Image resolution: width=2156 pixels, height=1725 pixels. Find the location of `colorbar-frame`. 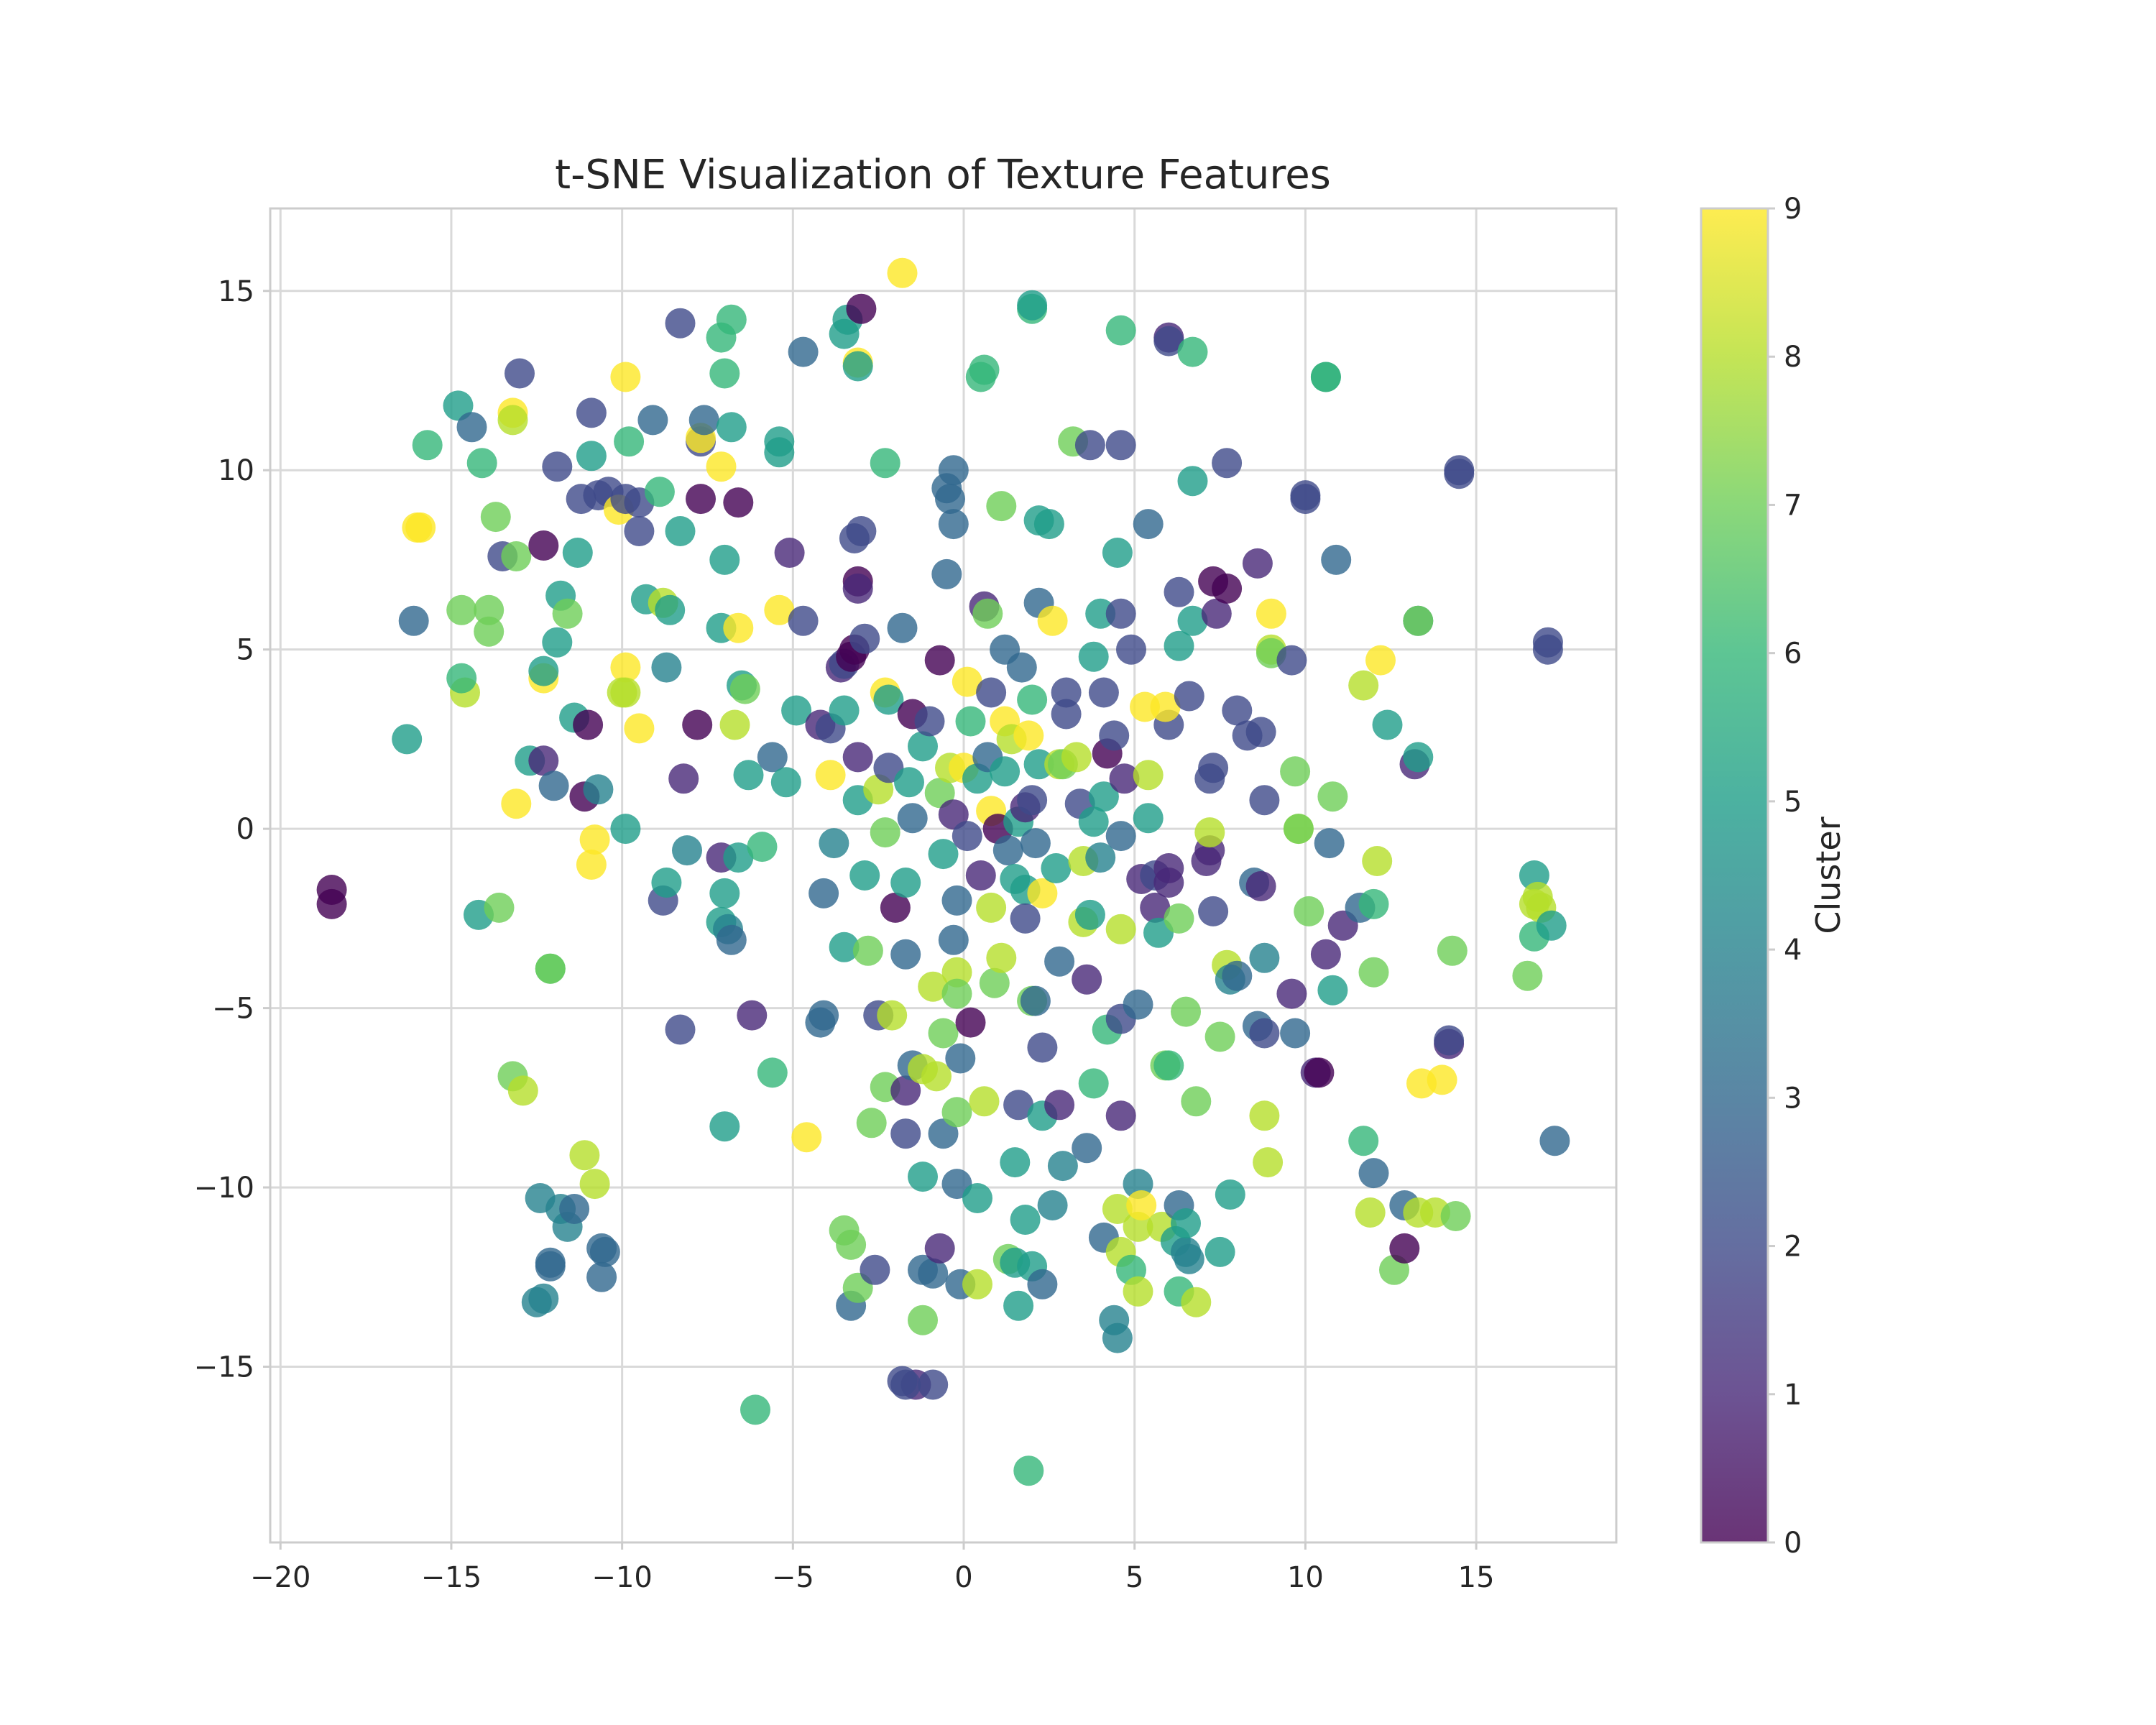

colorbar-frame is located at coordinates (1734, 875).